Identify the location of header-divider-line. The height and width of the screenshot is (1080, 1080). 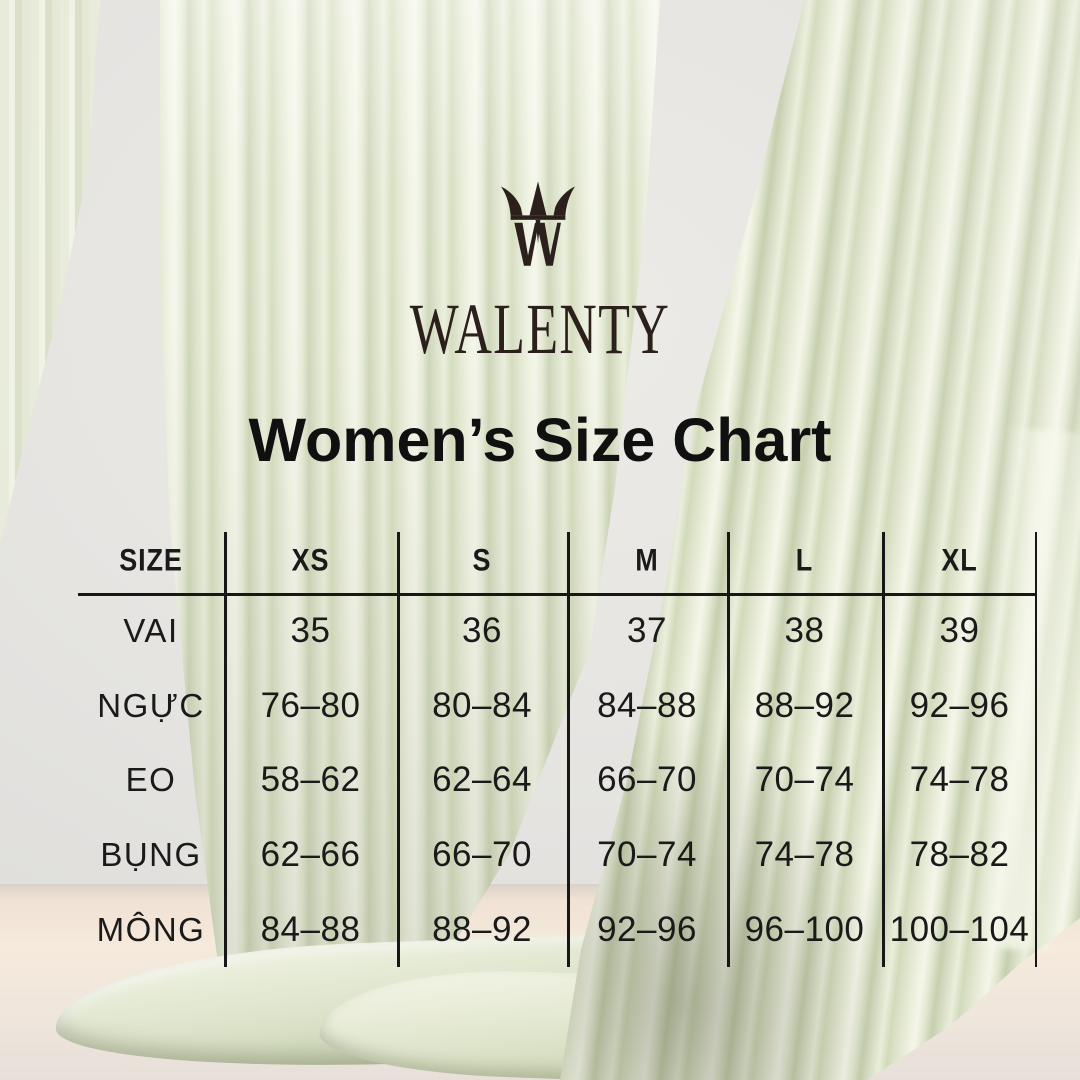
(557, 594).